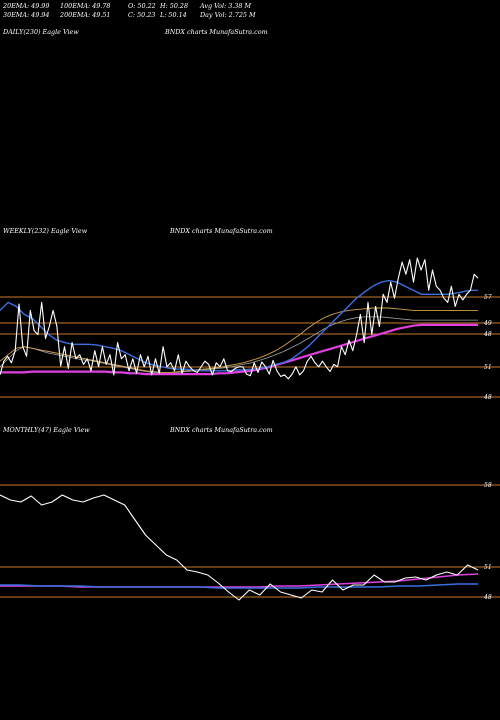 The image size is (500, 720). I want to click on stat-close: C: 50.23, so click(142, 15).